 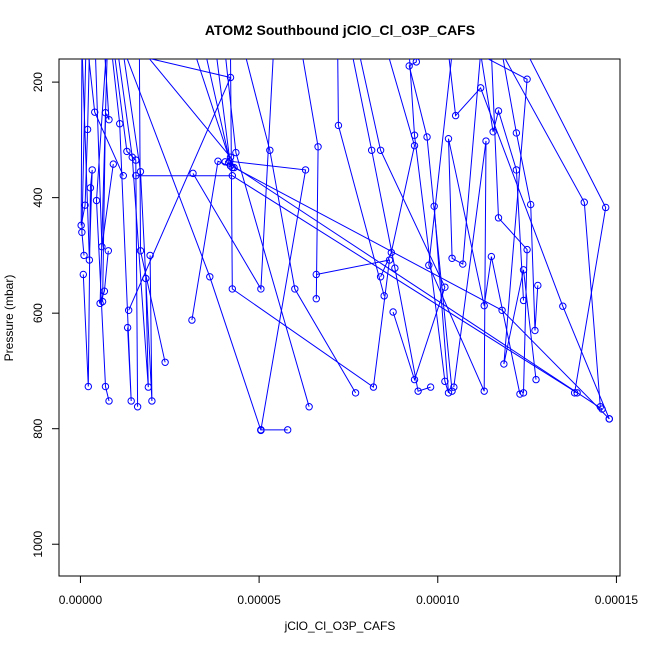 What do you see at coordinates (38, 313) in the screenshot?
I see `y-tick-label: 600` at bounding box center [38, 313].